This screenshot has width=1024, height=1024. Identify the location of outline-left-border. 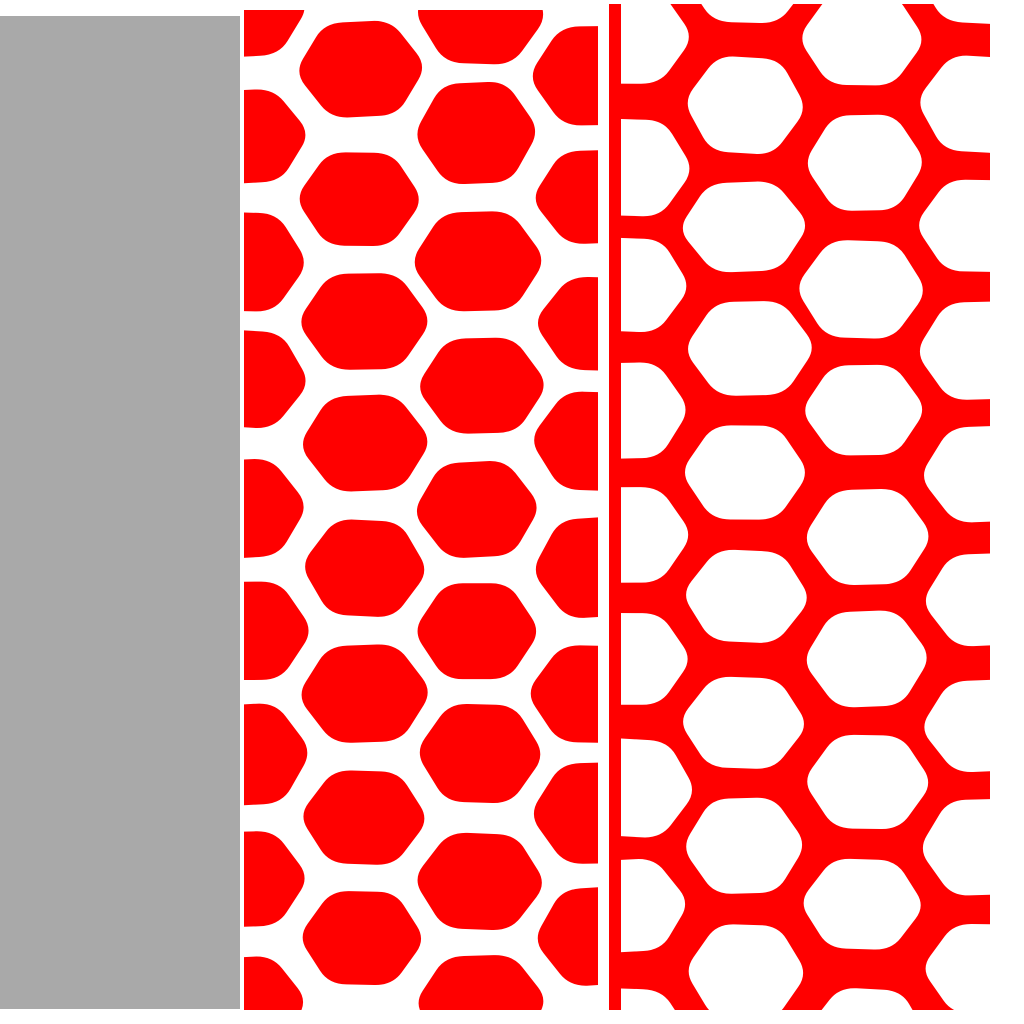
(615, 507).